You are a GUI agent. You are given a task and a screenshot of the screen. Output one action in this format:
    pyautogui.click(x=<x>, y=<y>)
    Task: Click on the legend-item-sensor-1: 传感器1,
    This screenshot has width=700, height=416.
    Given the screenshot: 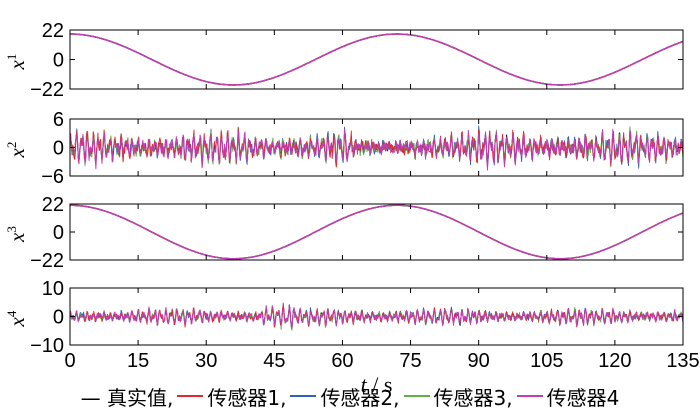 What is the action you would take?
    pyautogui.click(x=231, y=396)
    